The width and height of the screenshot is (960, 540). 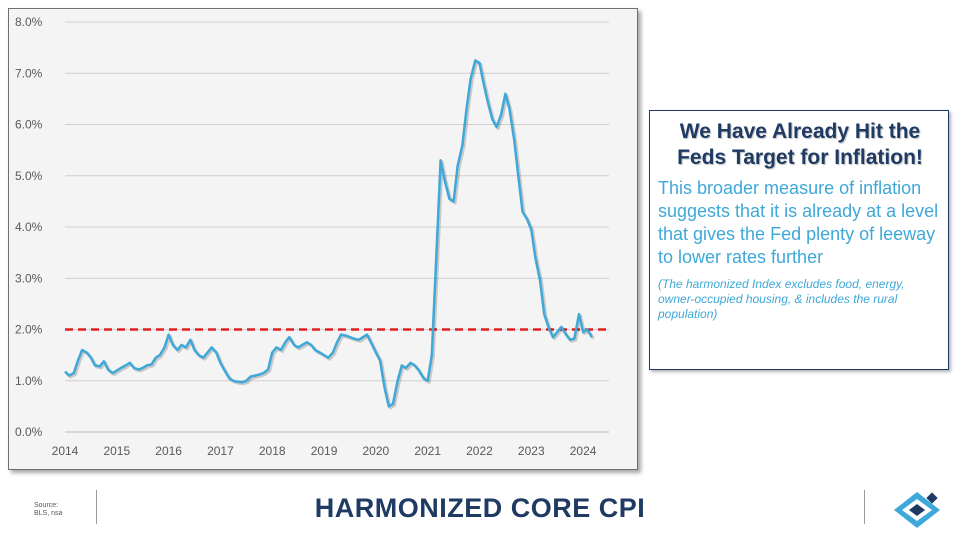 I want to click on x-tick-label: 2014, so click(x=65, y=451).